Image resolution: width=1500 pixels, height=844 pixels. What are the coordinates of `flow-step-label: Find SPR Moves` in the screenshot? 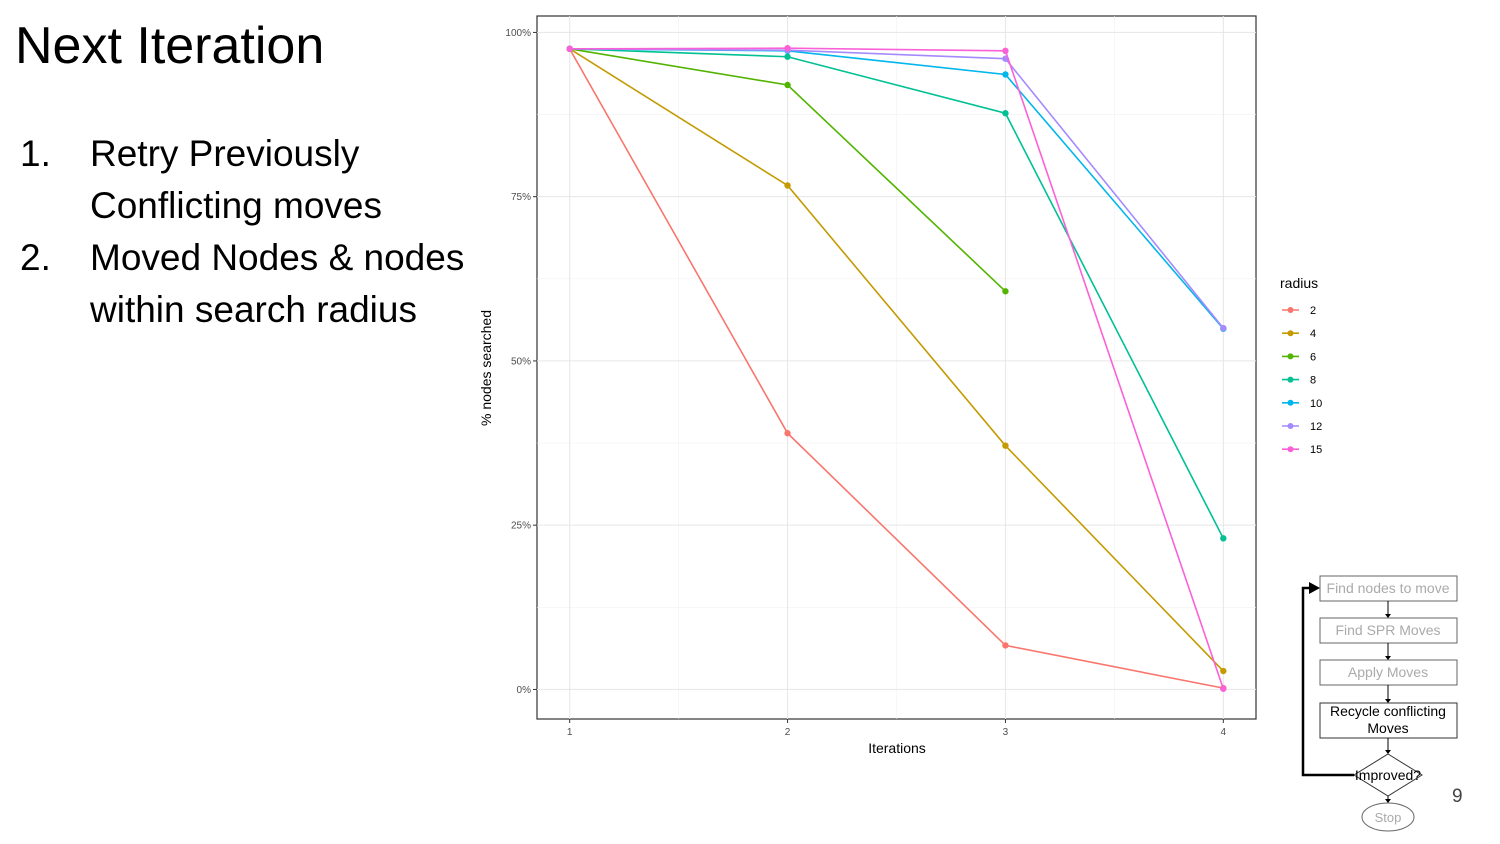 It's located at (1387, 630).